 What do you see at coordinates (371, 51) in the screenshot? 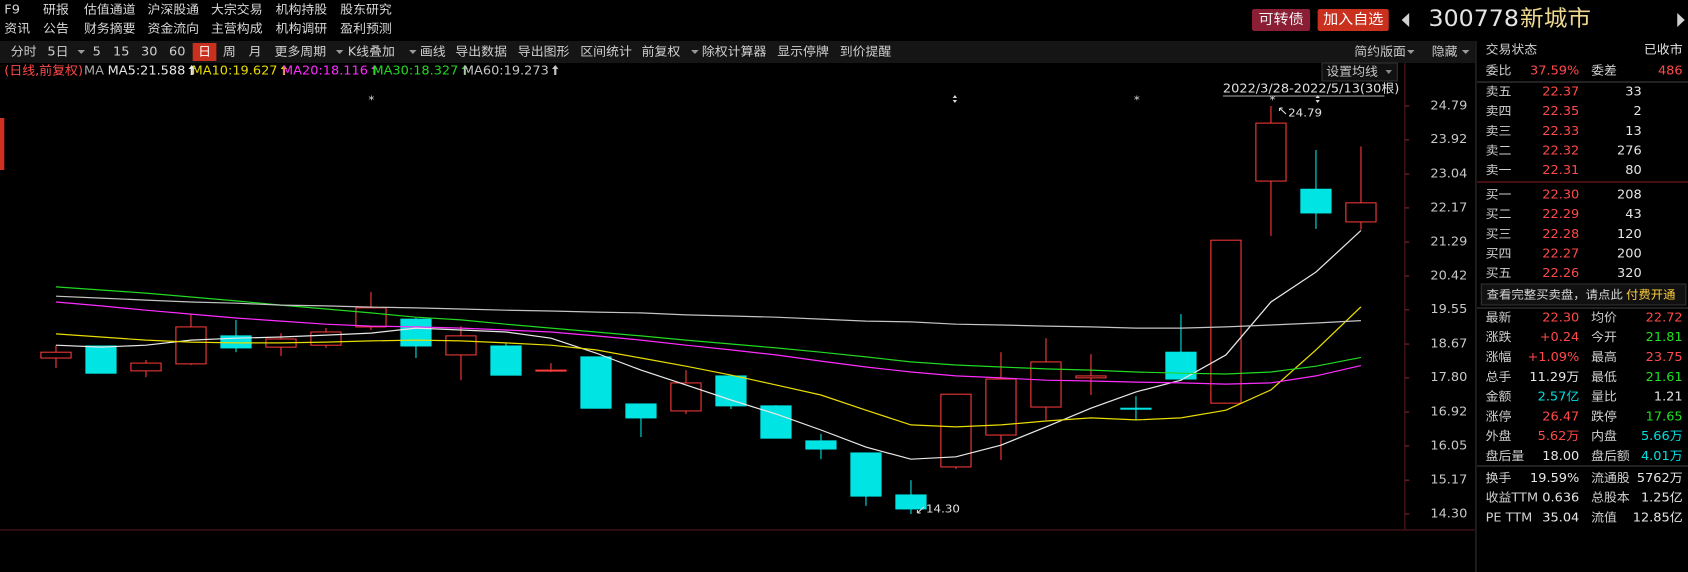
I see `toolbar-item: K线叠加` at bounding box center [371, 51].